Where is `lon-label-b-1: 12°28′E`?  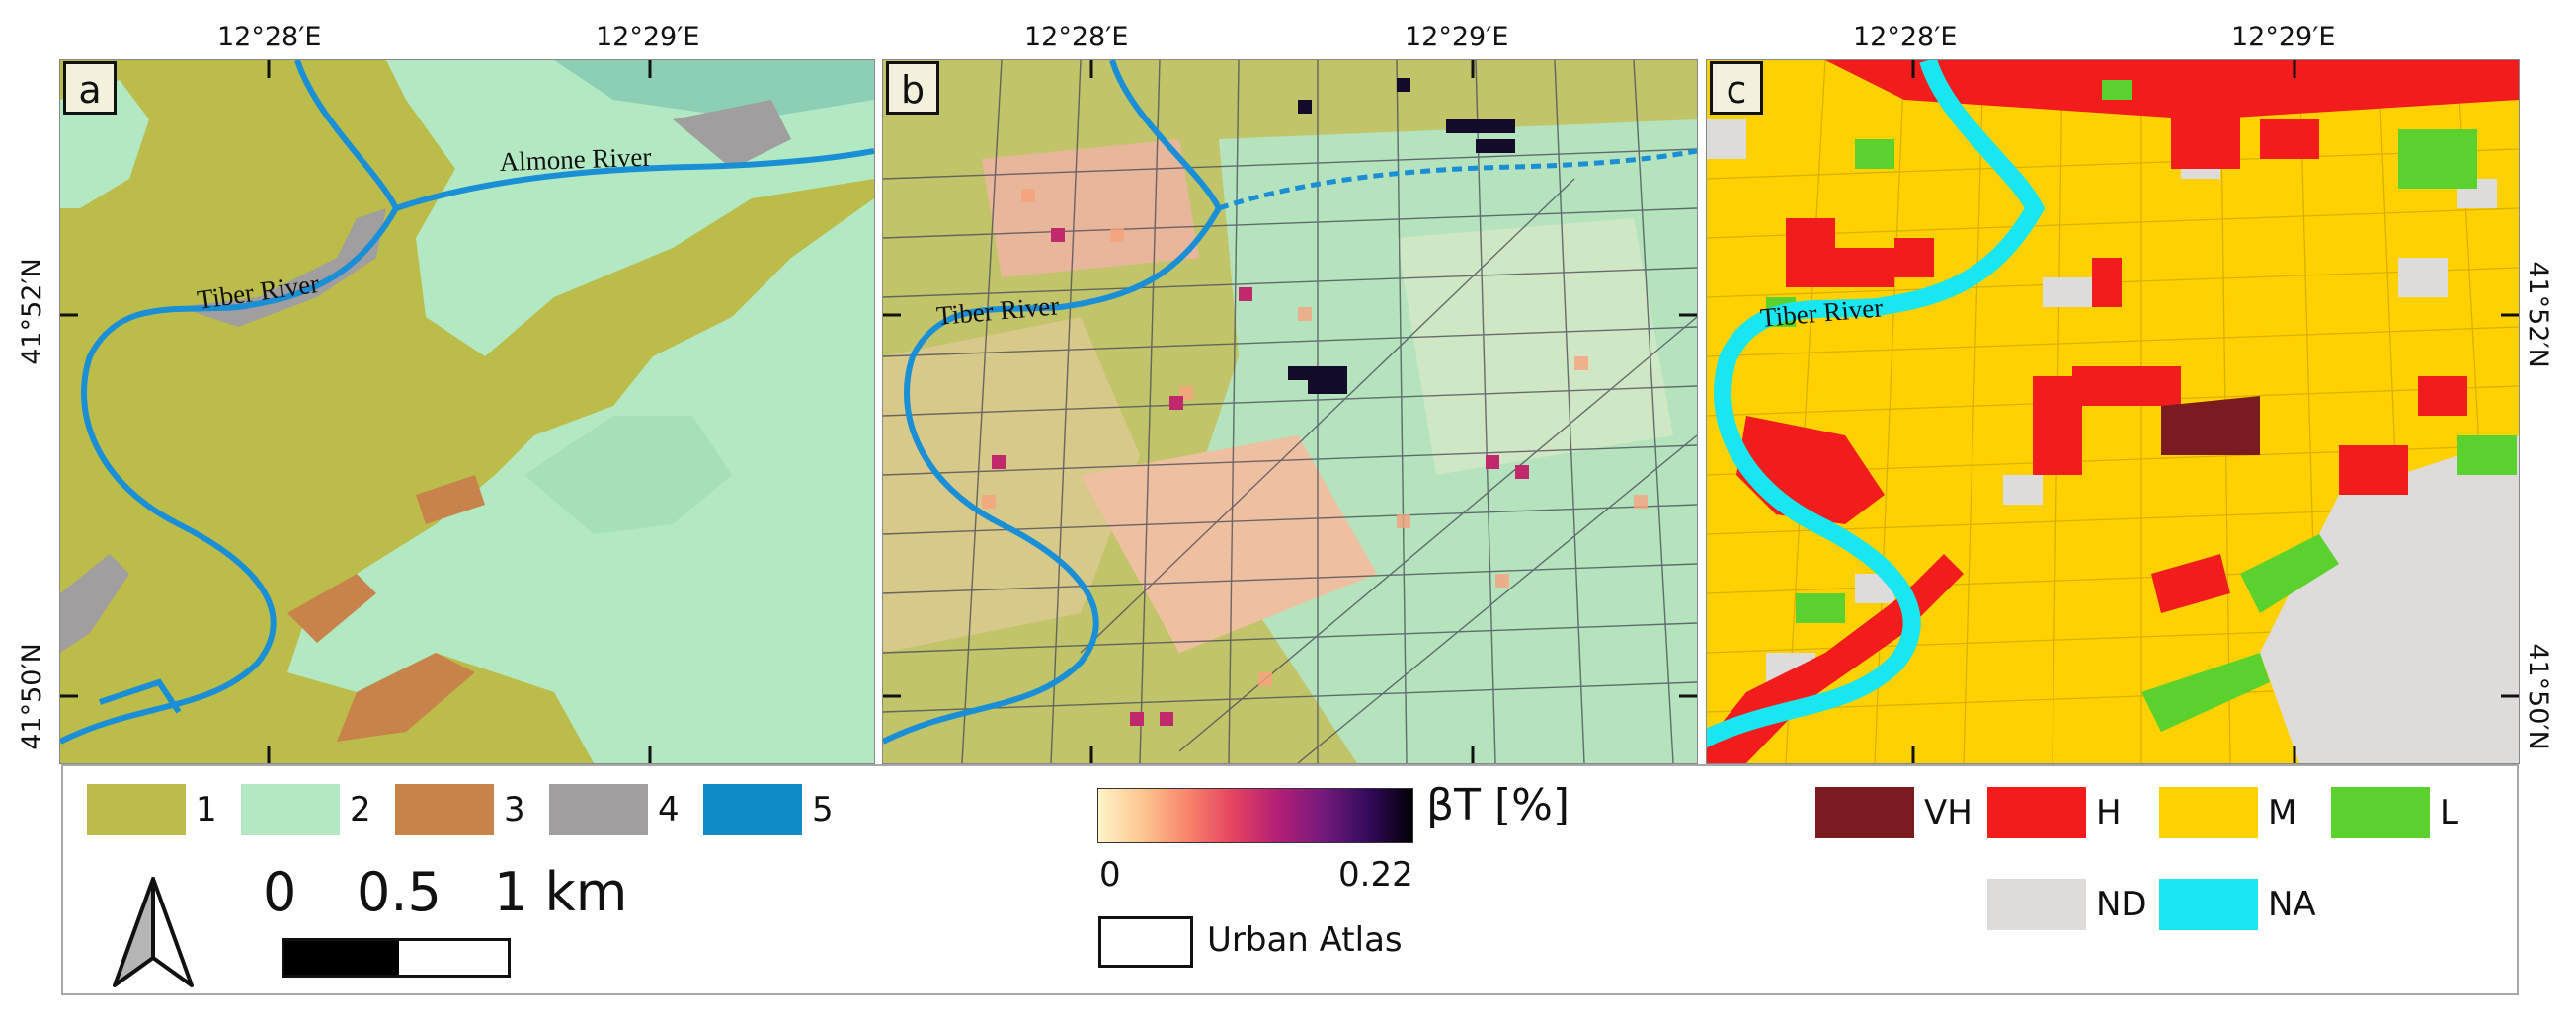
lon-label-b-1: 12°28′E is located at coordinates (1076, 37).